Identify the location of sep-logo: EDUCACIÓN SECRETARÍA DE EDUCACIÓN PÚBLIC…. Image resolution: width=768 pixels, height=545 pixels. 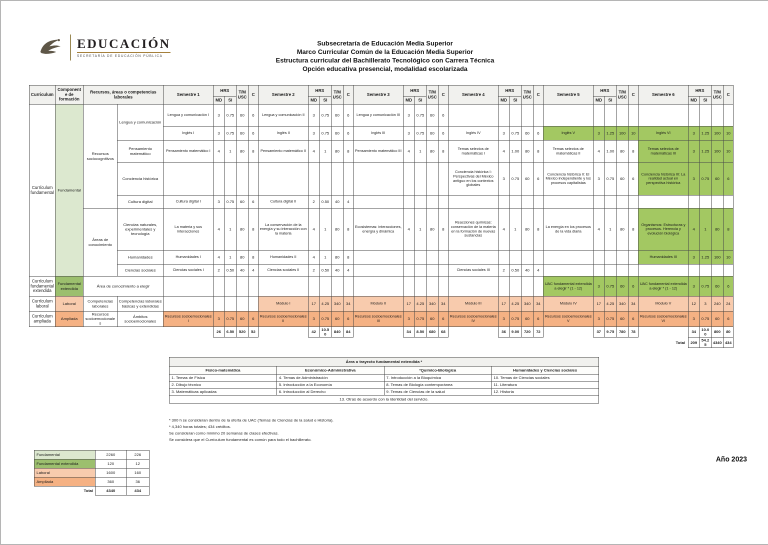
(104, 47).